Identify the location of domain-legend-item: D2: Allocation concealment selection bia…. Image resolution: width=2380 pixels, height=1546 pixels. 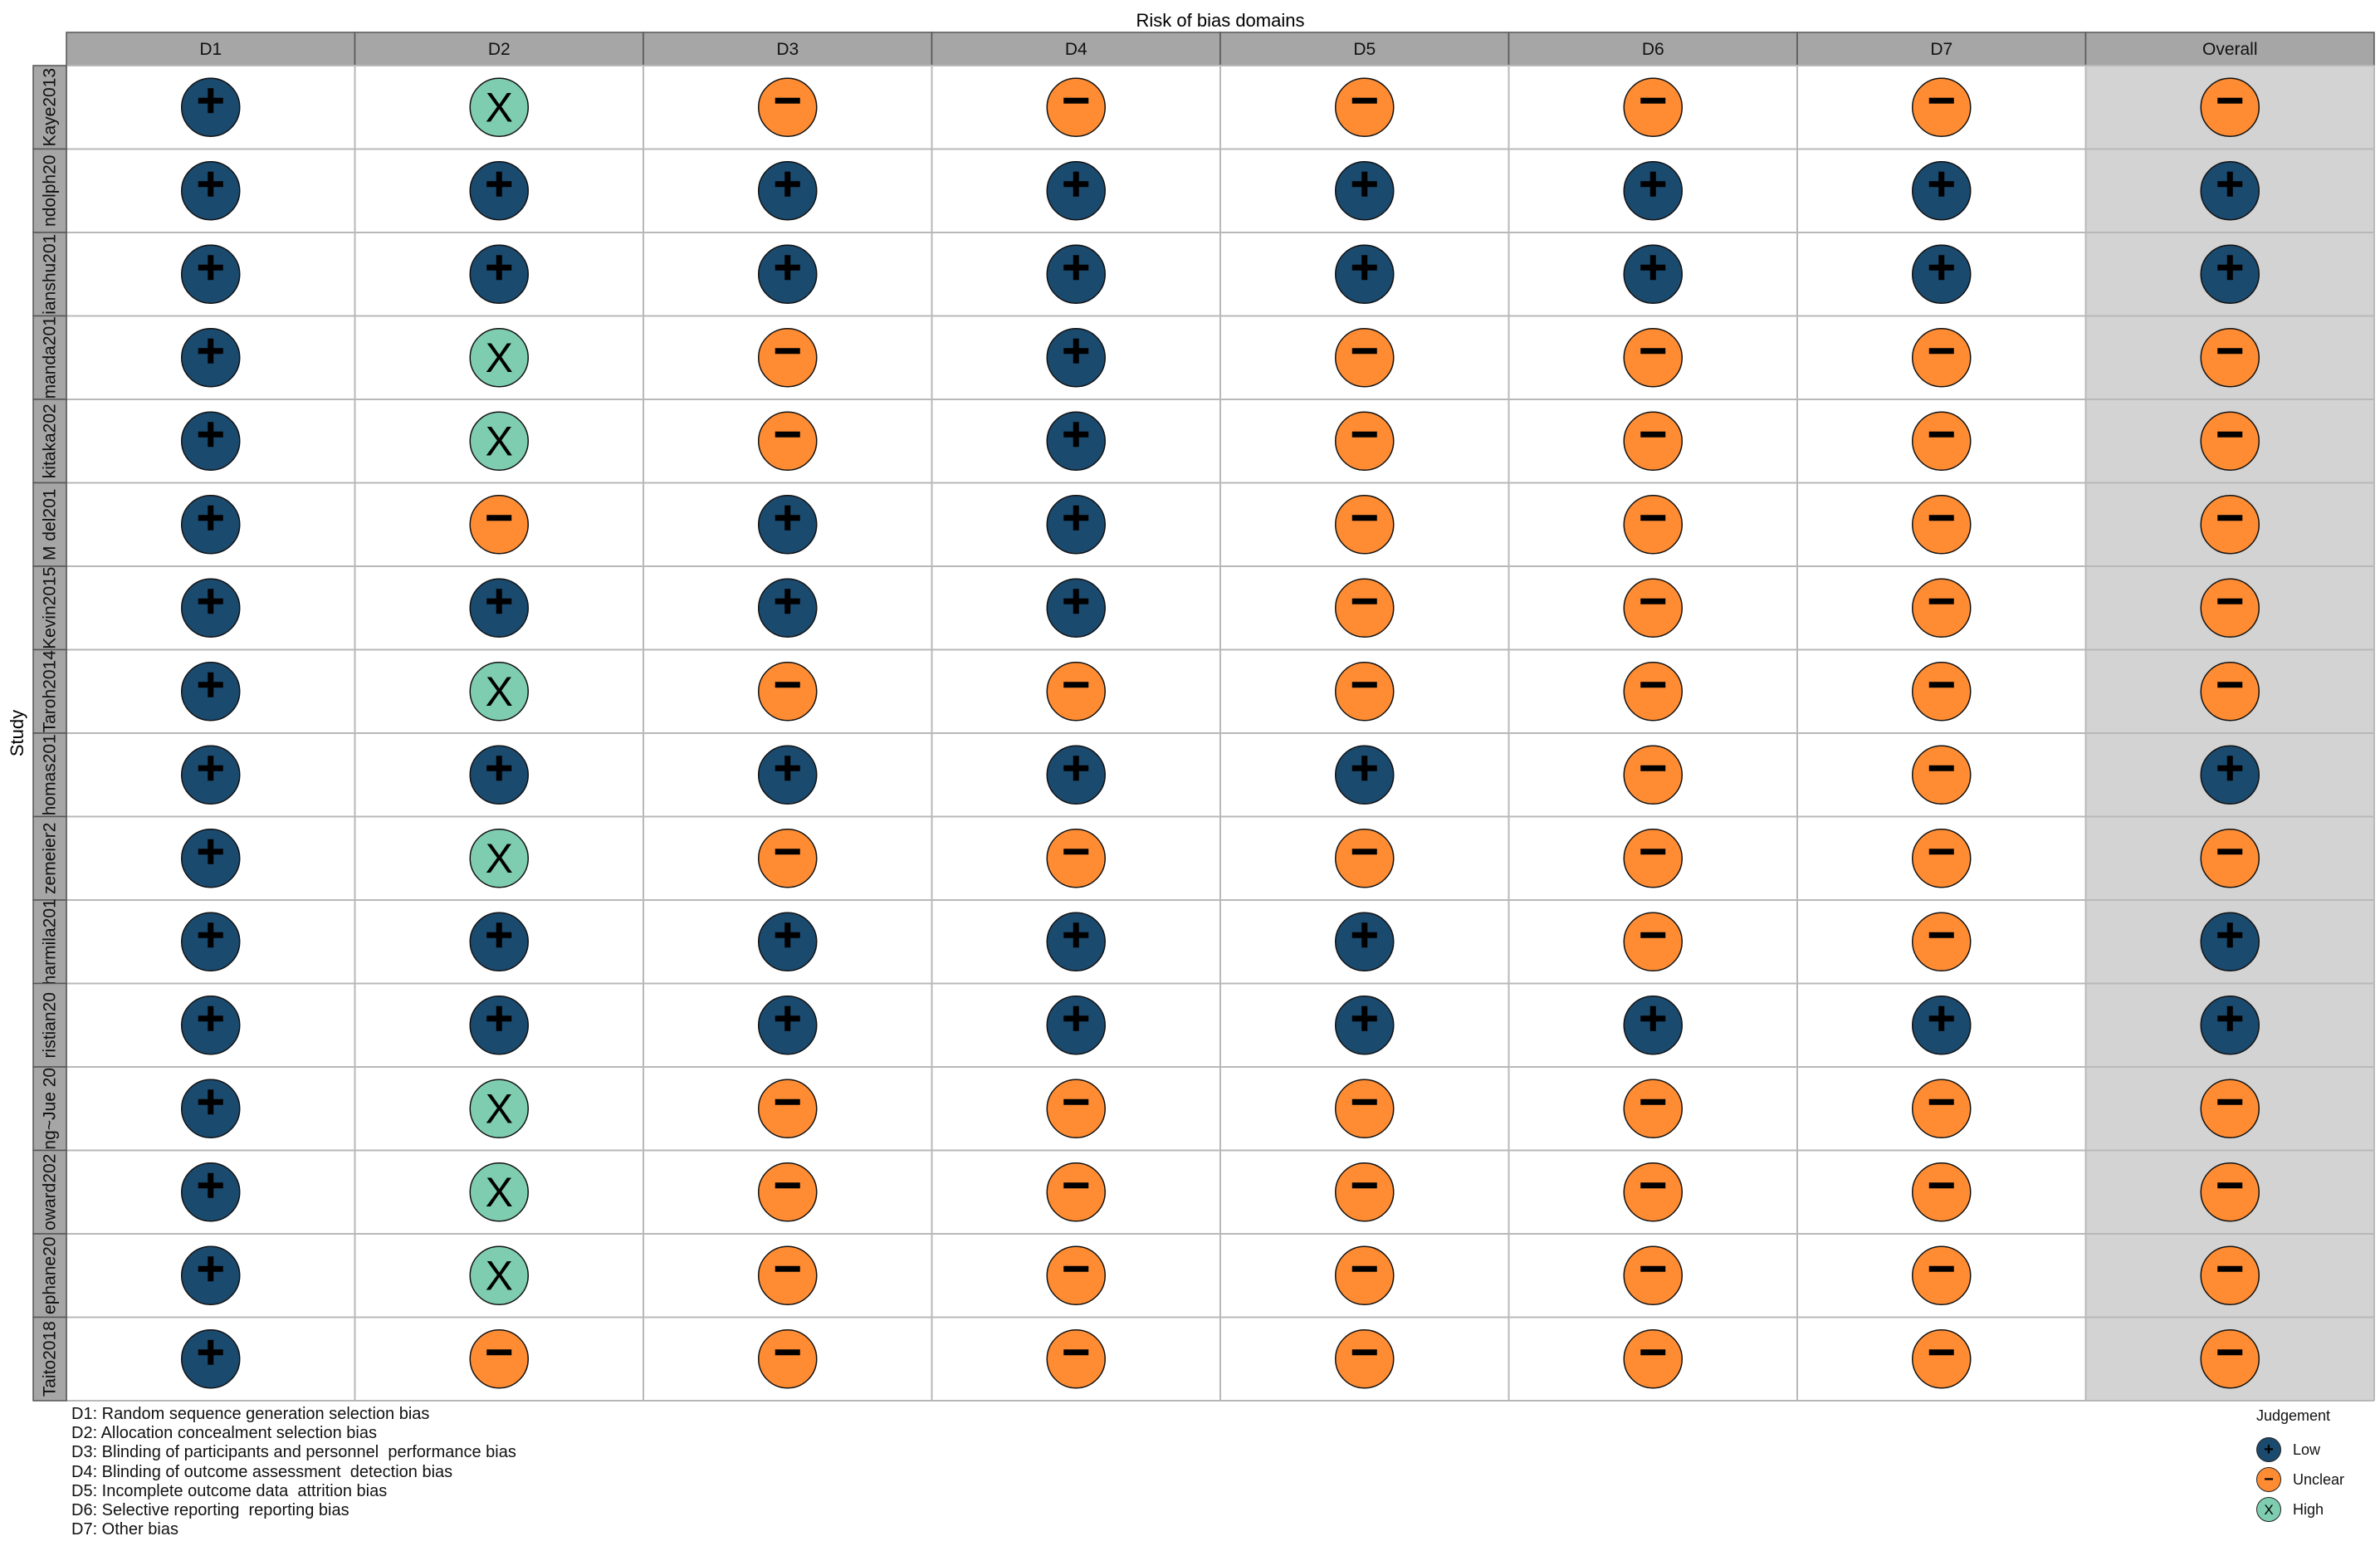
(224, 1433).